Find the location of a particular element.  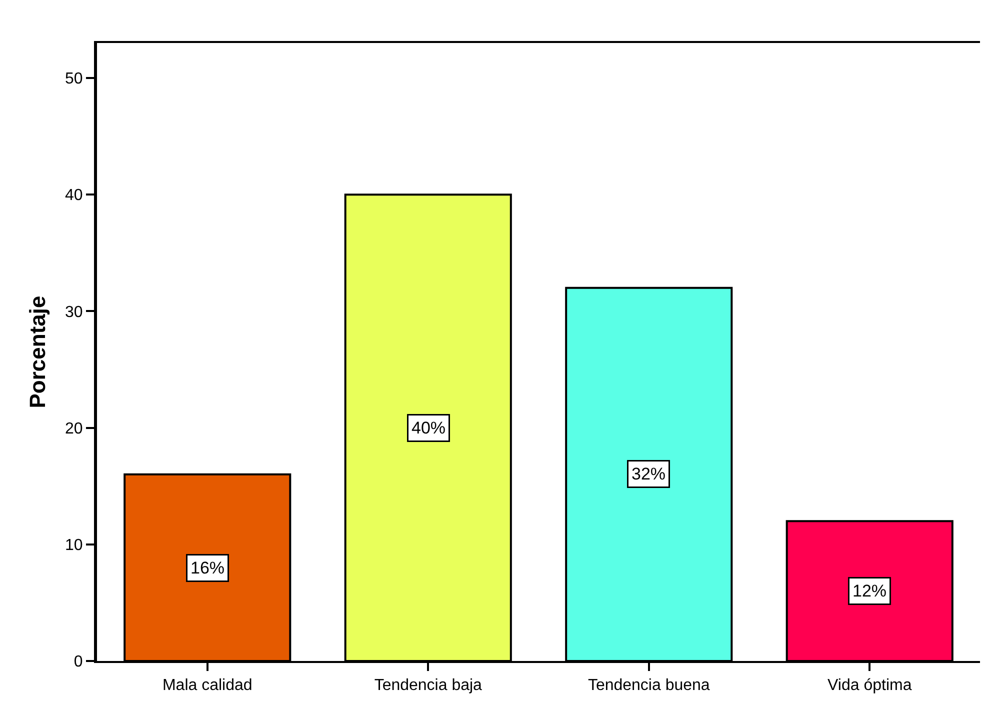

x-tick-label: Mala calidad is located at coordinates (207, 685).